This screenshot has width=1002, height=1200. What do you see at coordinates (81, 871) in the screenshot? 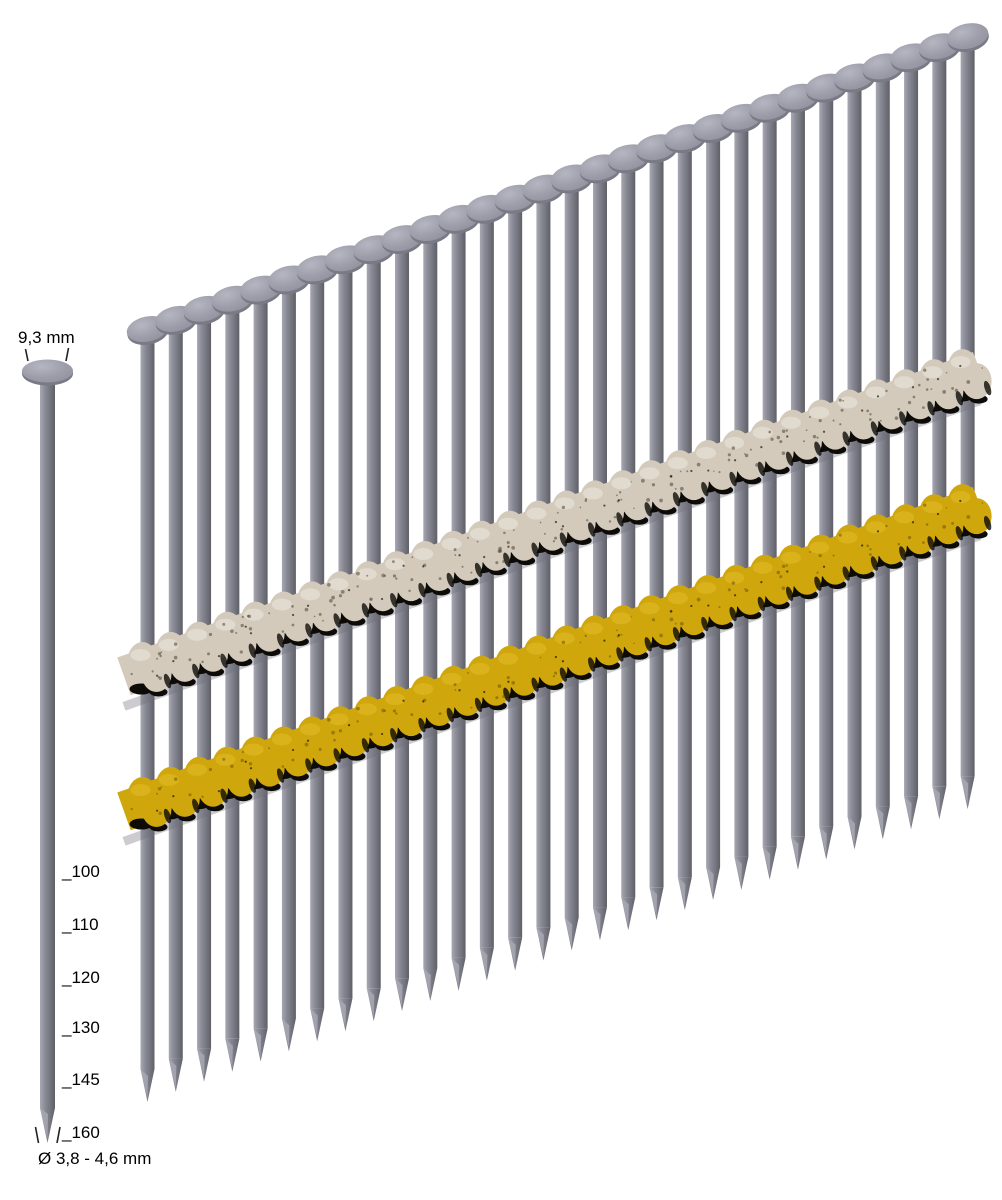
I see `length-label-100: _100` at bounding box center [81, 871].